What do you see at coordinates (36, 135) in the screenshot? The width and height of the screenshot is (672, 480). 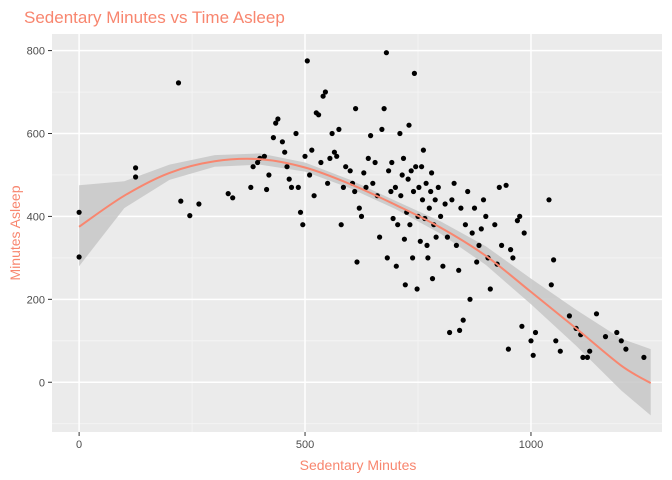 I see `y-tick-label: 600` at bounding box center [36, 135].